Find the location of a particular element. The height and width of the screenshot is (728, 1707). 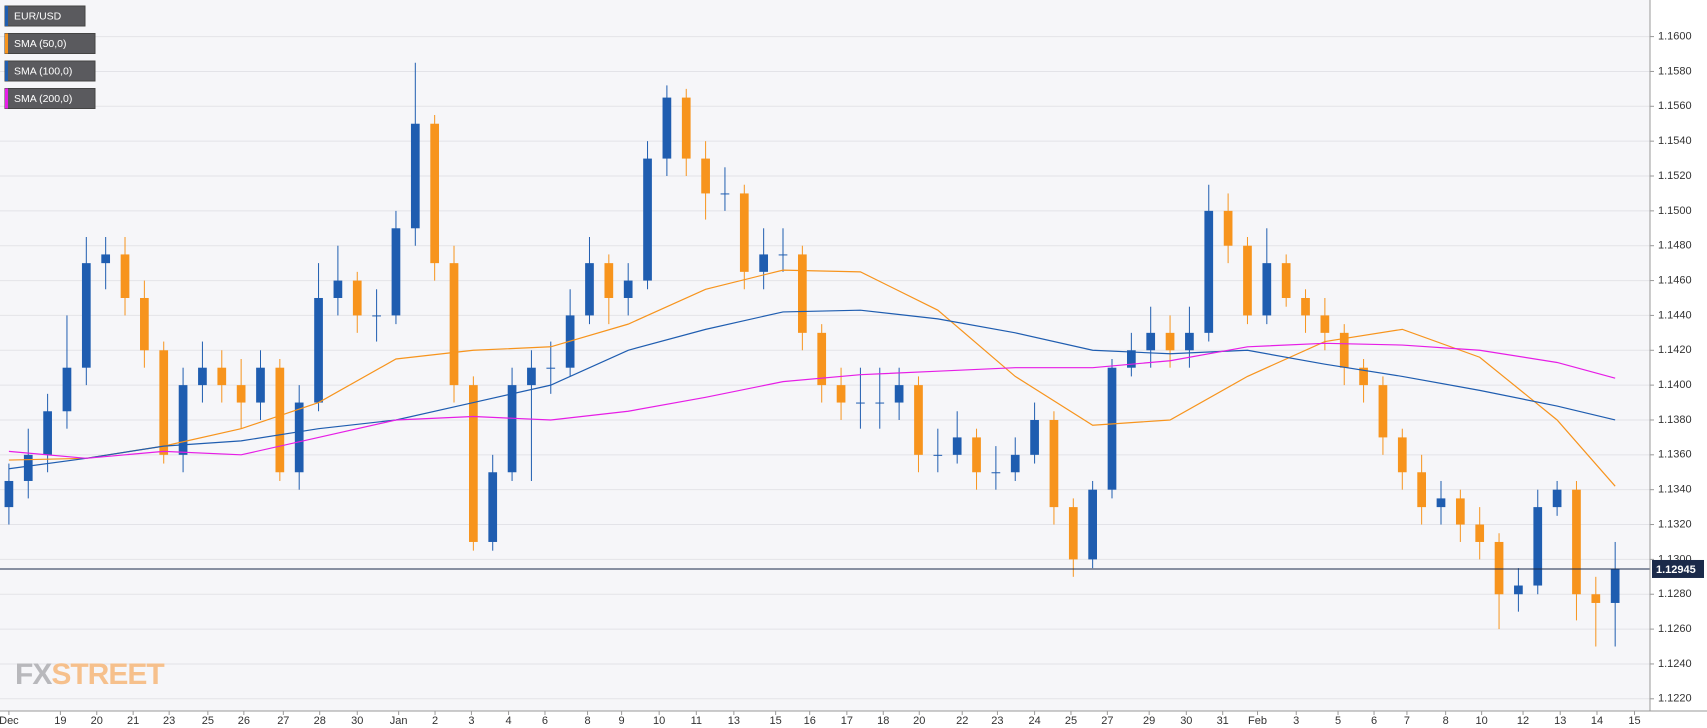

x-tick-label: 15 is located at coordinates (1634, 721).